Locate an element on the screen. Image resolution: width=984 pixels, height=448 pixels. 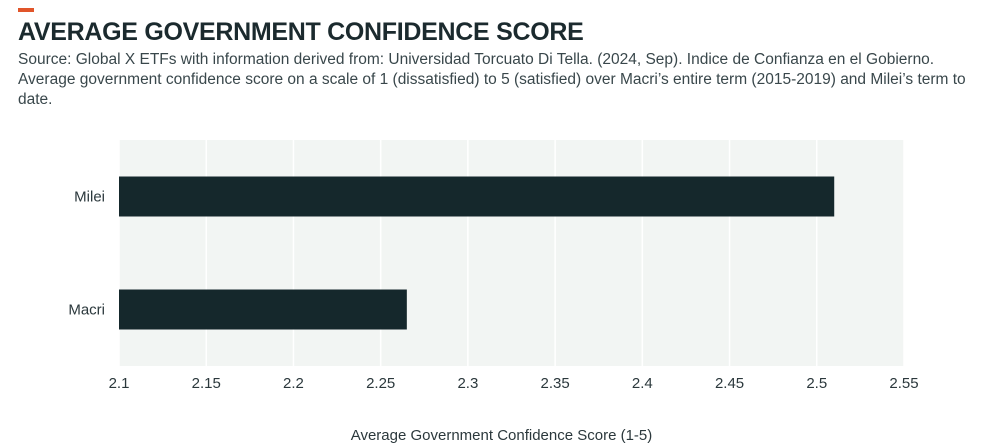
category-label-milei: Milei is located at coordinates (89, 197).